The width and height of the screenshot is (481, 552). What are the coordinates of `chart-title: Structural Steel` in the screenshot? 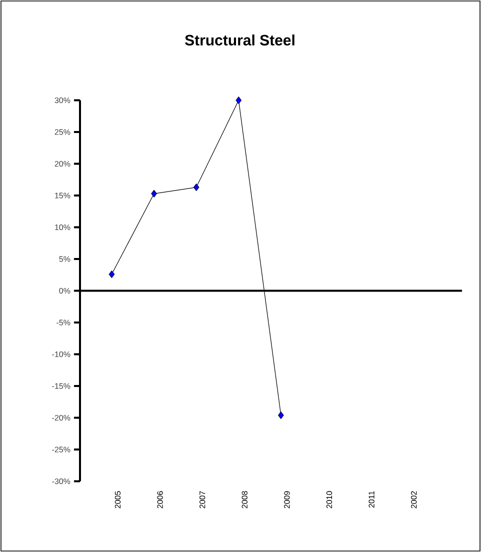 It's located at (239, 40).